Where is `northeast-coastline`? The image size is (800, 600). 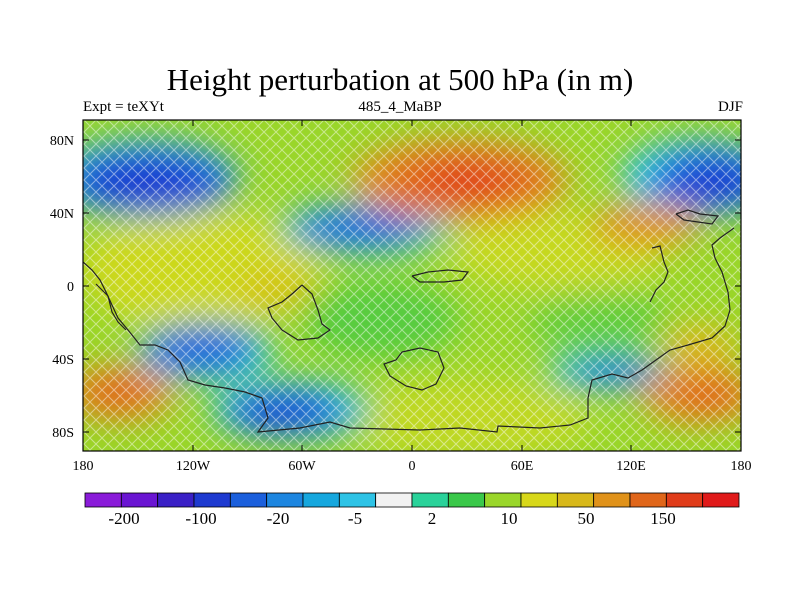
northeast-coastline is located at coordinates (697, 217).